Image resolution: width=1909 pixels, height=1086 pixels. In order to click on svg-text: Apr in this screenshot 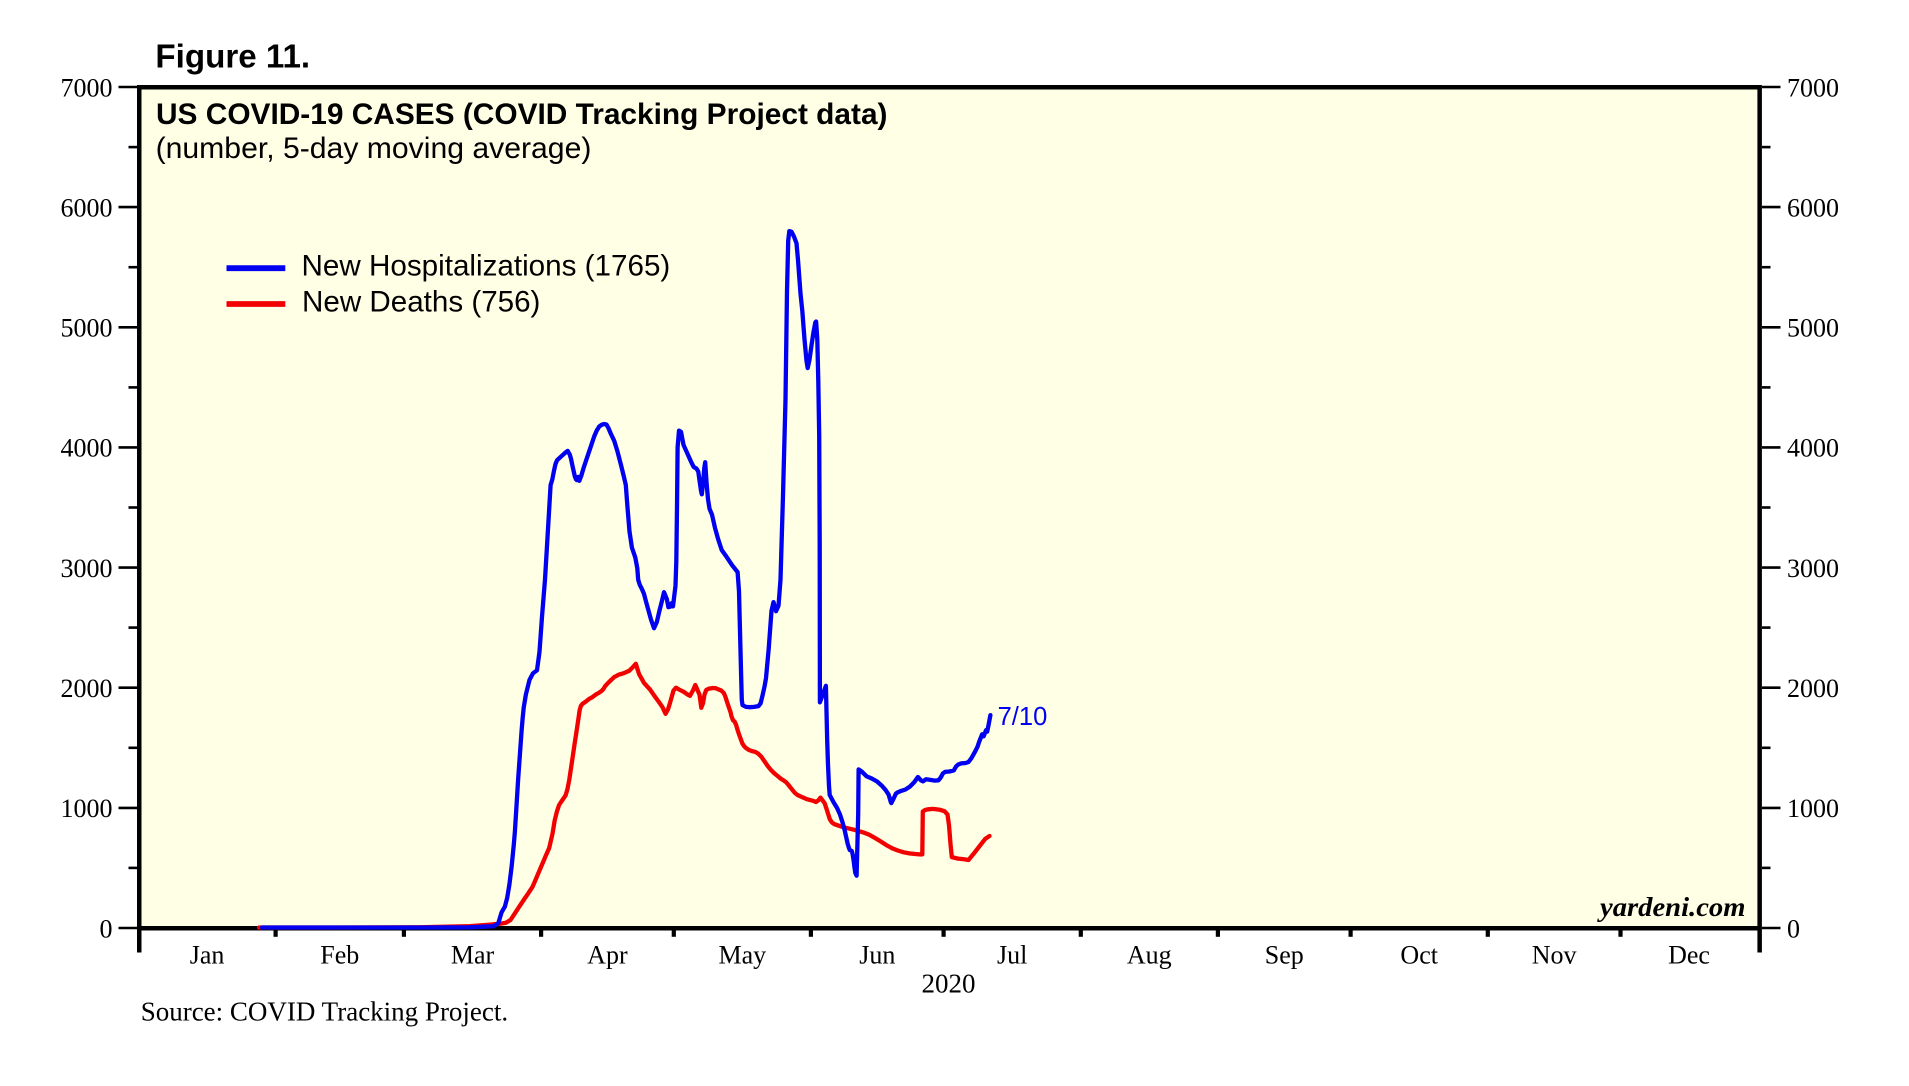, I will do `click(607, 955)`.